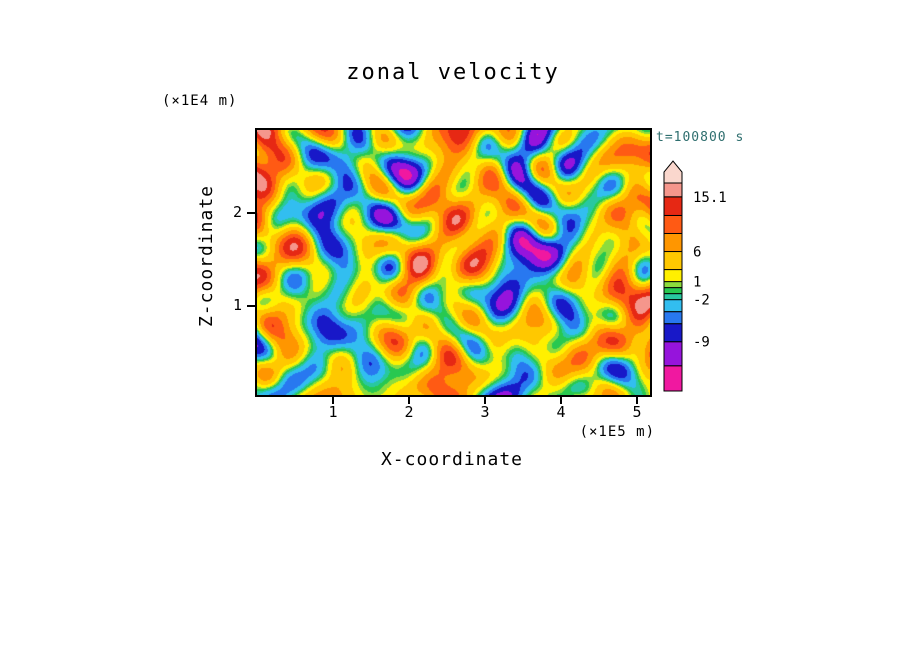 The width and height of the screenshot is (904, 654). I want to click on time-label: t=100800 s, so click(700, 137).